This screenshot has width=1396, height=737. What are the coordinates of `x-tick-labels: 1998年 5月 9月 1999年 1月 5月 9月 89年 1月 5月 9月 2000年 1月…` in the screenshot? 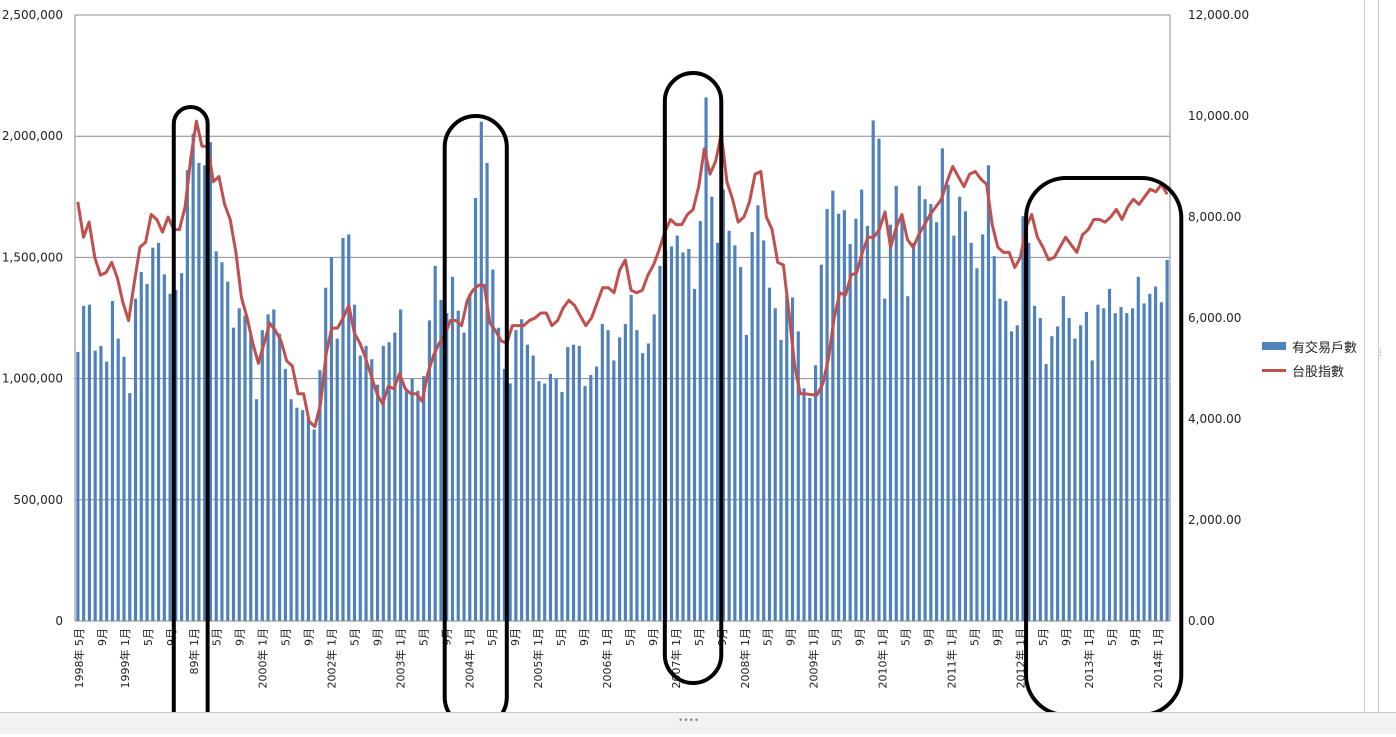 It's located at (618, 658).